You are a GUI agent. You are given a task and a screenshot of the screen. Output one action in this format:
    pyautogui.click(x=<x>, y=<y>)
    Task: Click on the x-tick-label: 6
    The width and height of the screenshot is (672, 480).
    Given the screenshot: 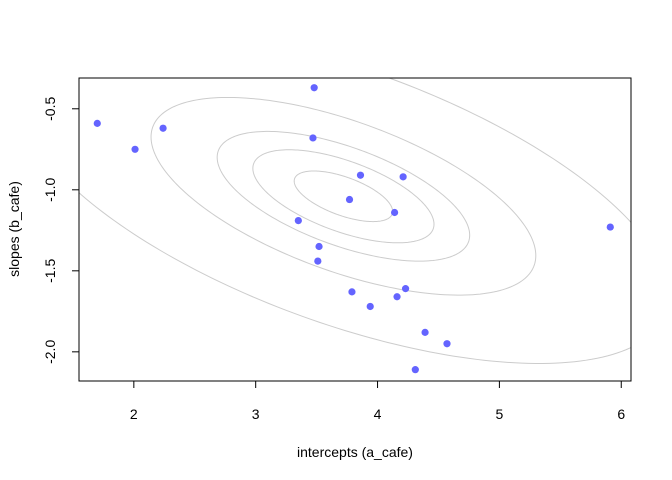 What is the action you would take?
    pyautogui.click(x=621, y=414)
    